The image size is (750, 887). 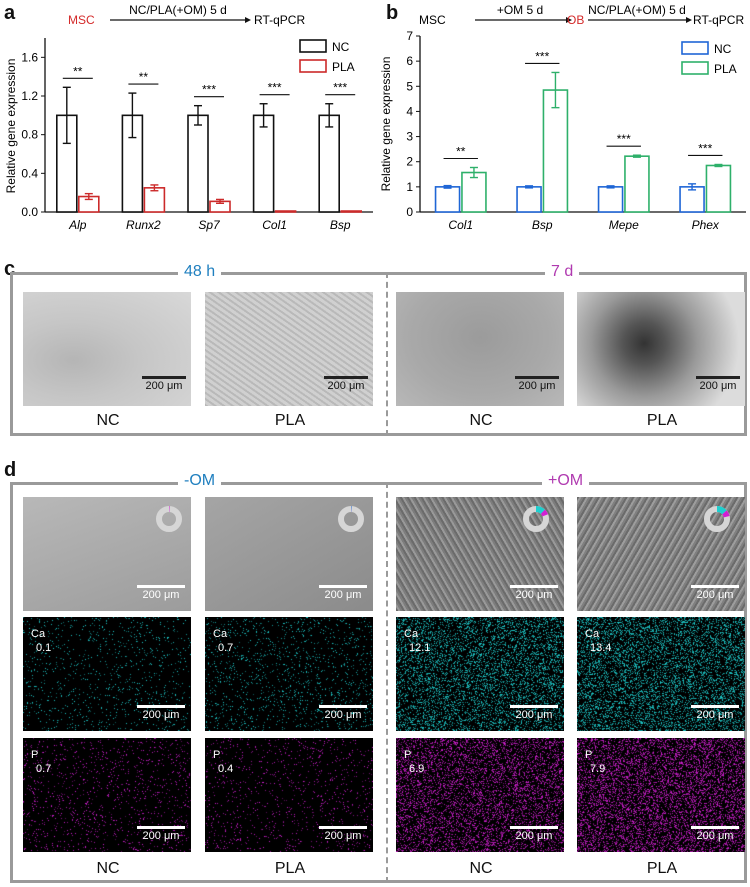 What do you see at coordinates (108, 420) in the screenshot?
I see `caption-c1: NC` at bounding box center [108, 420].